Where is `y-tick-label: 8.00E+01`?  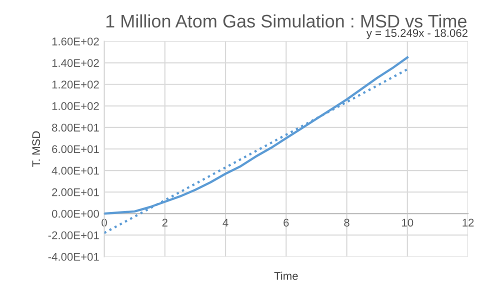
y-tick-label: 8.00E+01 is located at coordinates (75, 128).